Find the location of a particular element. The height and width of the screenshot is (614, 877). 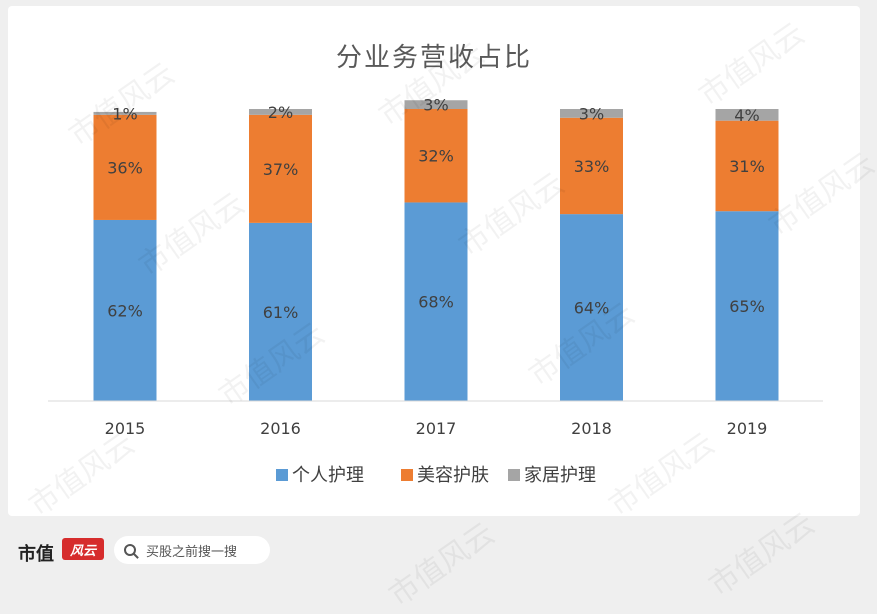

data-label: 64% is located at coordinates (592, 308).